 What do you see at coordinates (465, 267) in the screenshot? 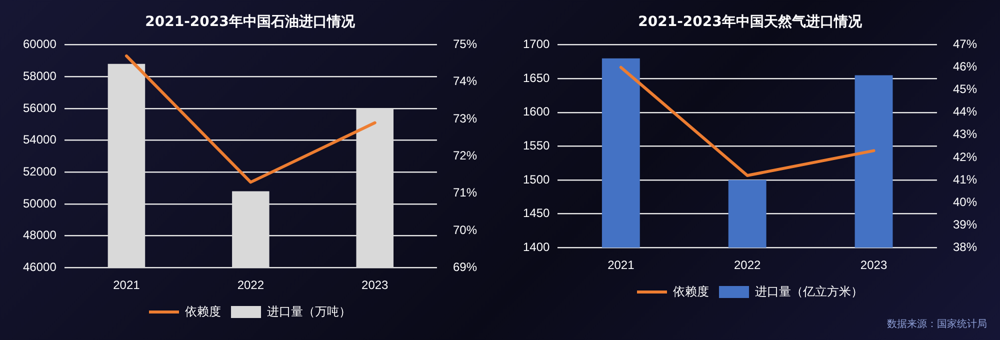
I see `y2-tick-label: 69%` at bounding box center [465, 267].